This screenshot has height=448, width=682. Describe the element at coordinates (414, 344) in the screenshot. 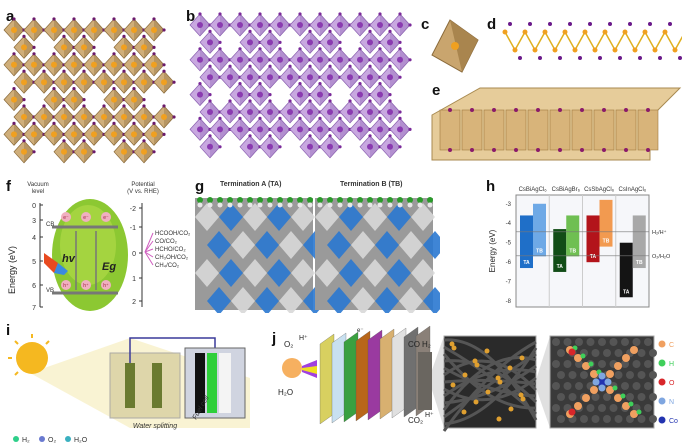

I see `svg-text: CO` at that location.